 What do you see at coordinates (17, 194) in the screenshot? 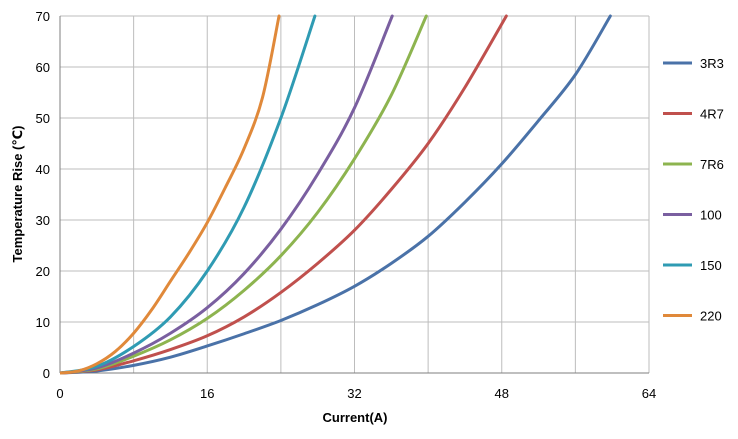
I see `y-axis-label: Temperature Rise (℃)` at bounding box center [17, 194].